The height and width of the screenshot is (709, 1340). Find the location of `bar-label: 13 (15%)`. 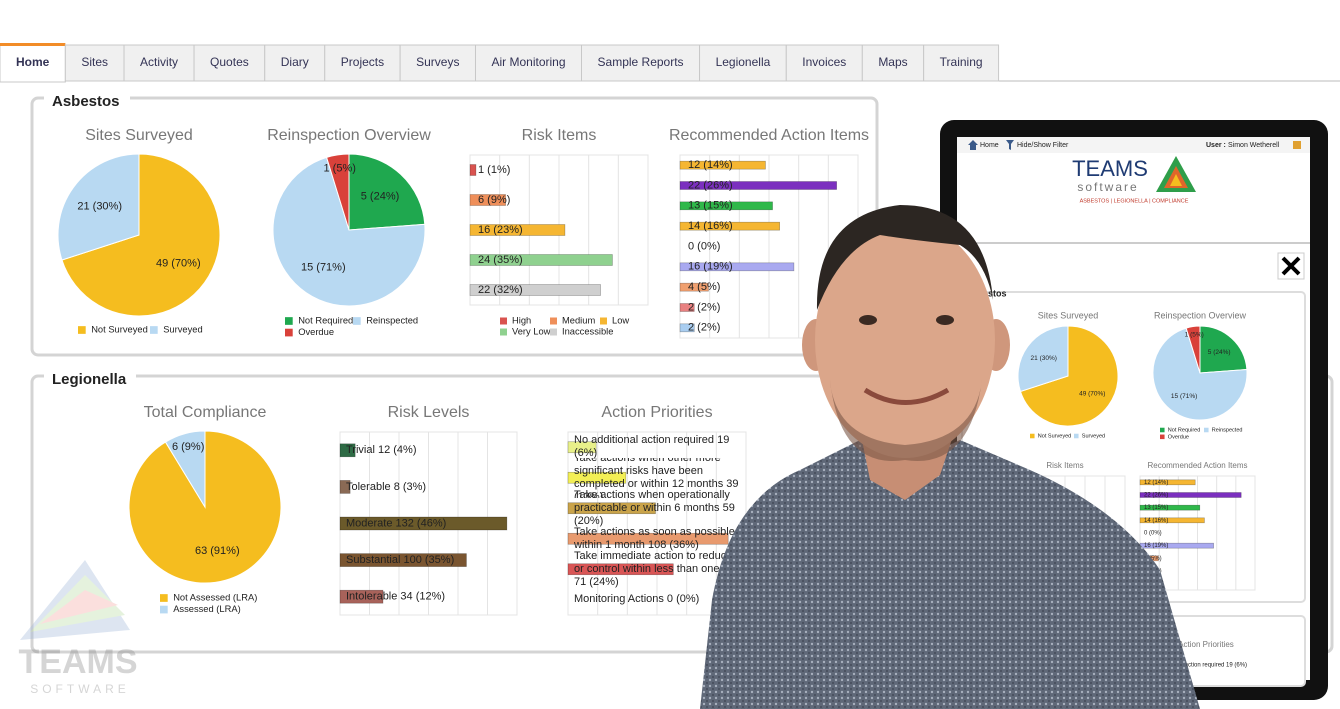

bar-label: 13 (15%) is located at coordinates (1156, 508).